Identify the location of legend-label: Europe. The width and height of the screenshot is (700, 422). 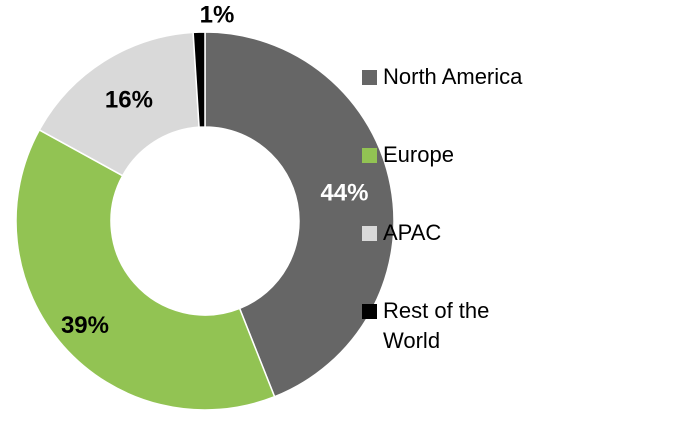
(418, 154).